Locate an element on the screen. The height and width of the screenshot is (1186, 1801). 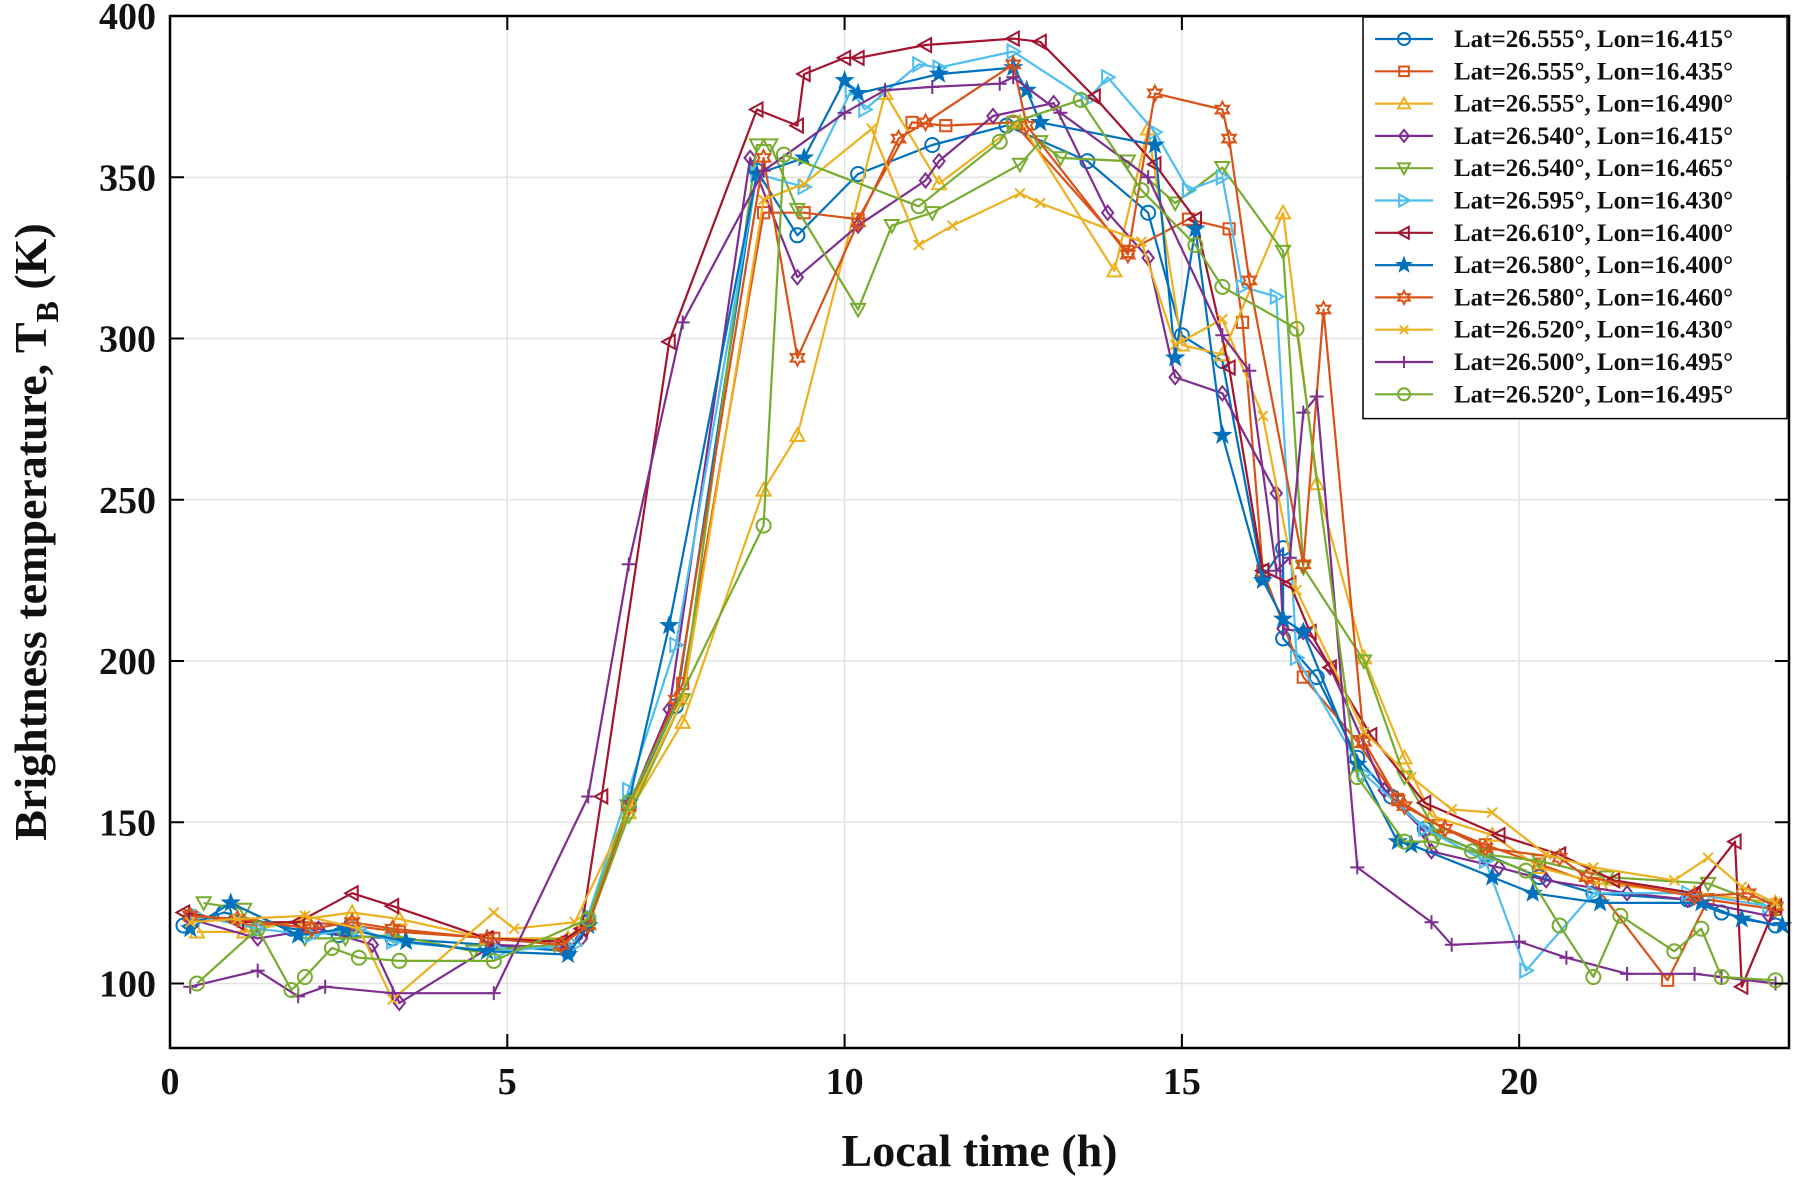
y-tick-label: 300 is located at coordinates (127, 340).